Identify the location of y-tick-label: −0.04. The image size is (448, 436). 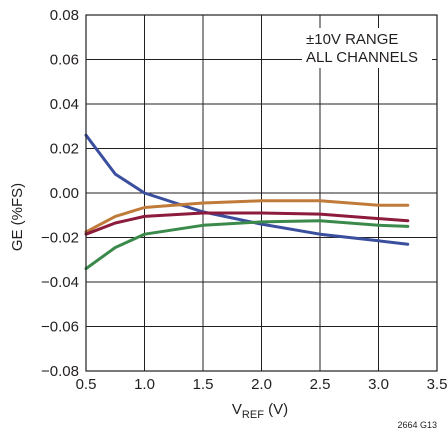
(60, 282).